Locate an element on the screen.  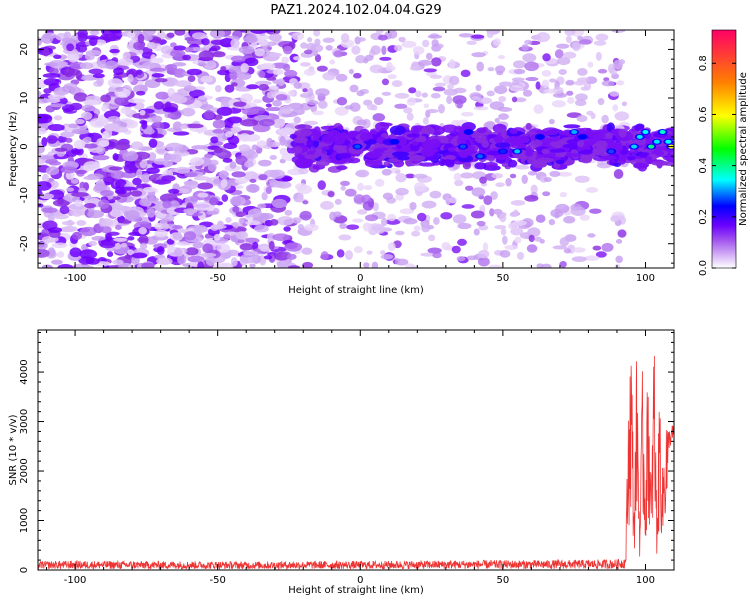
snr-y-axis-label: SNR (10 * v/v) is located at coordinates (13, 449).